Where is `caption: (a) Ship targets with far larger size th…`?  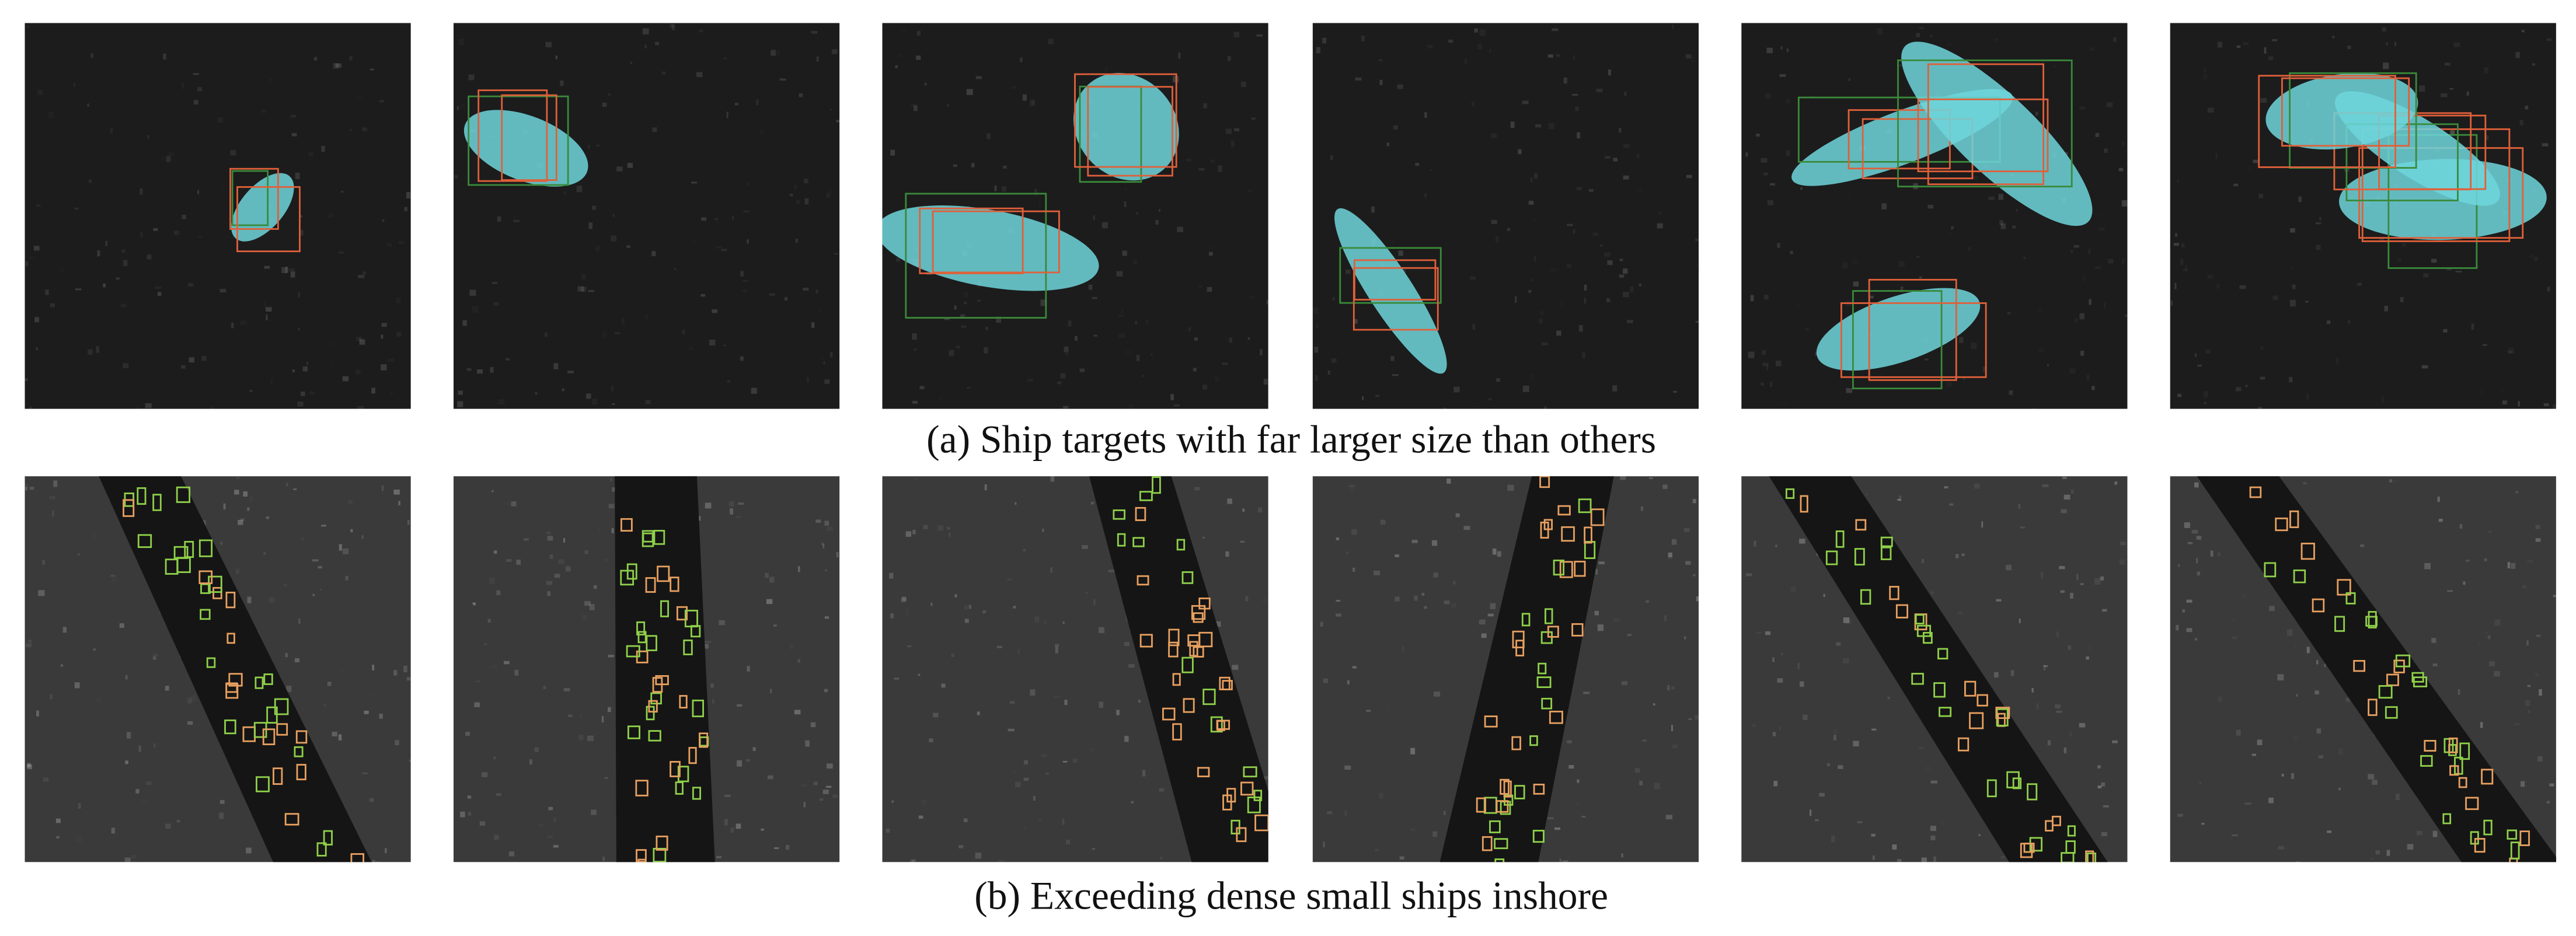
caption: (a) Ship targets with far larger size th… is located at coordinates (1291, 439).